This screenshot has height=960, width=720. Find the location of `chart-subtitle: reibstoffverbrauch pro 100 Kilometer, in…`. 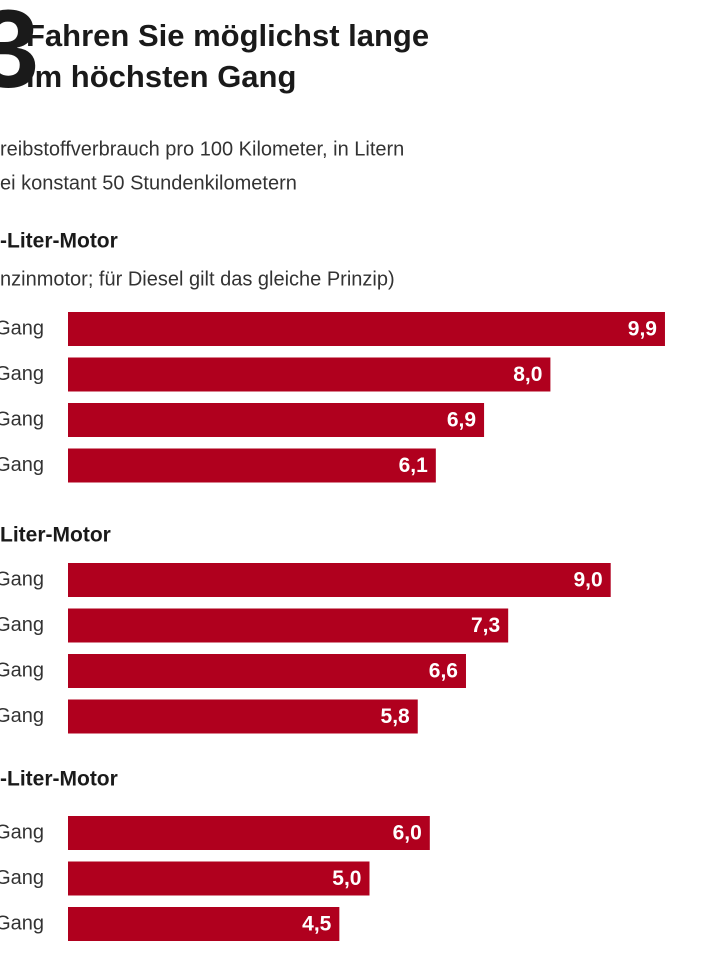

chart-subtitle: reibstoffverbrauch pro 100 Kilometer, in… is located at coordinates (202, 149).